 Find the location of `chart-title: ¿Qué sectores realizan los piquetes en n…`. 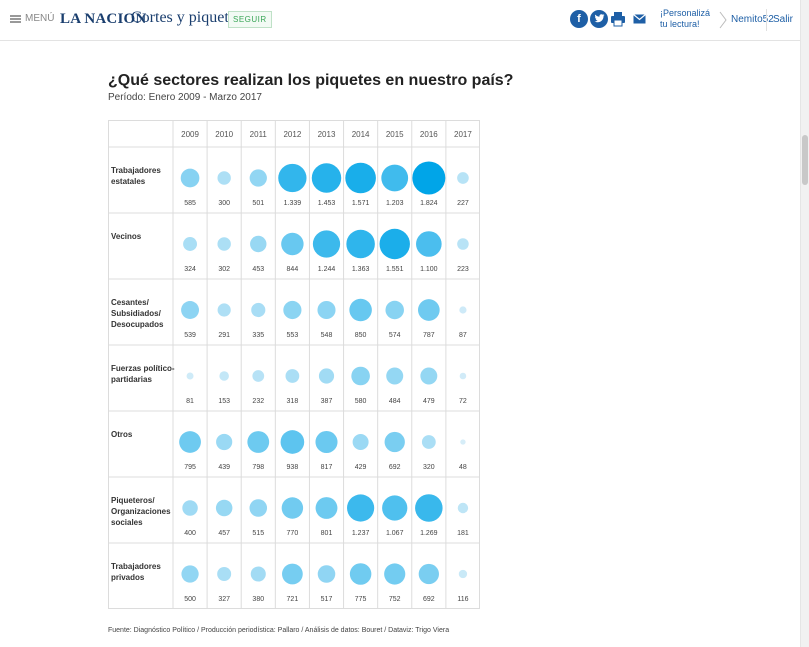

chart-title: ¿Qué sectores realizan los piquetes en n… is located at coordinates (311, 80).